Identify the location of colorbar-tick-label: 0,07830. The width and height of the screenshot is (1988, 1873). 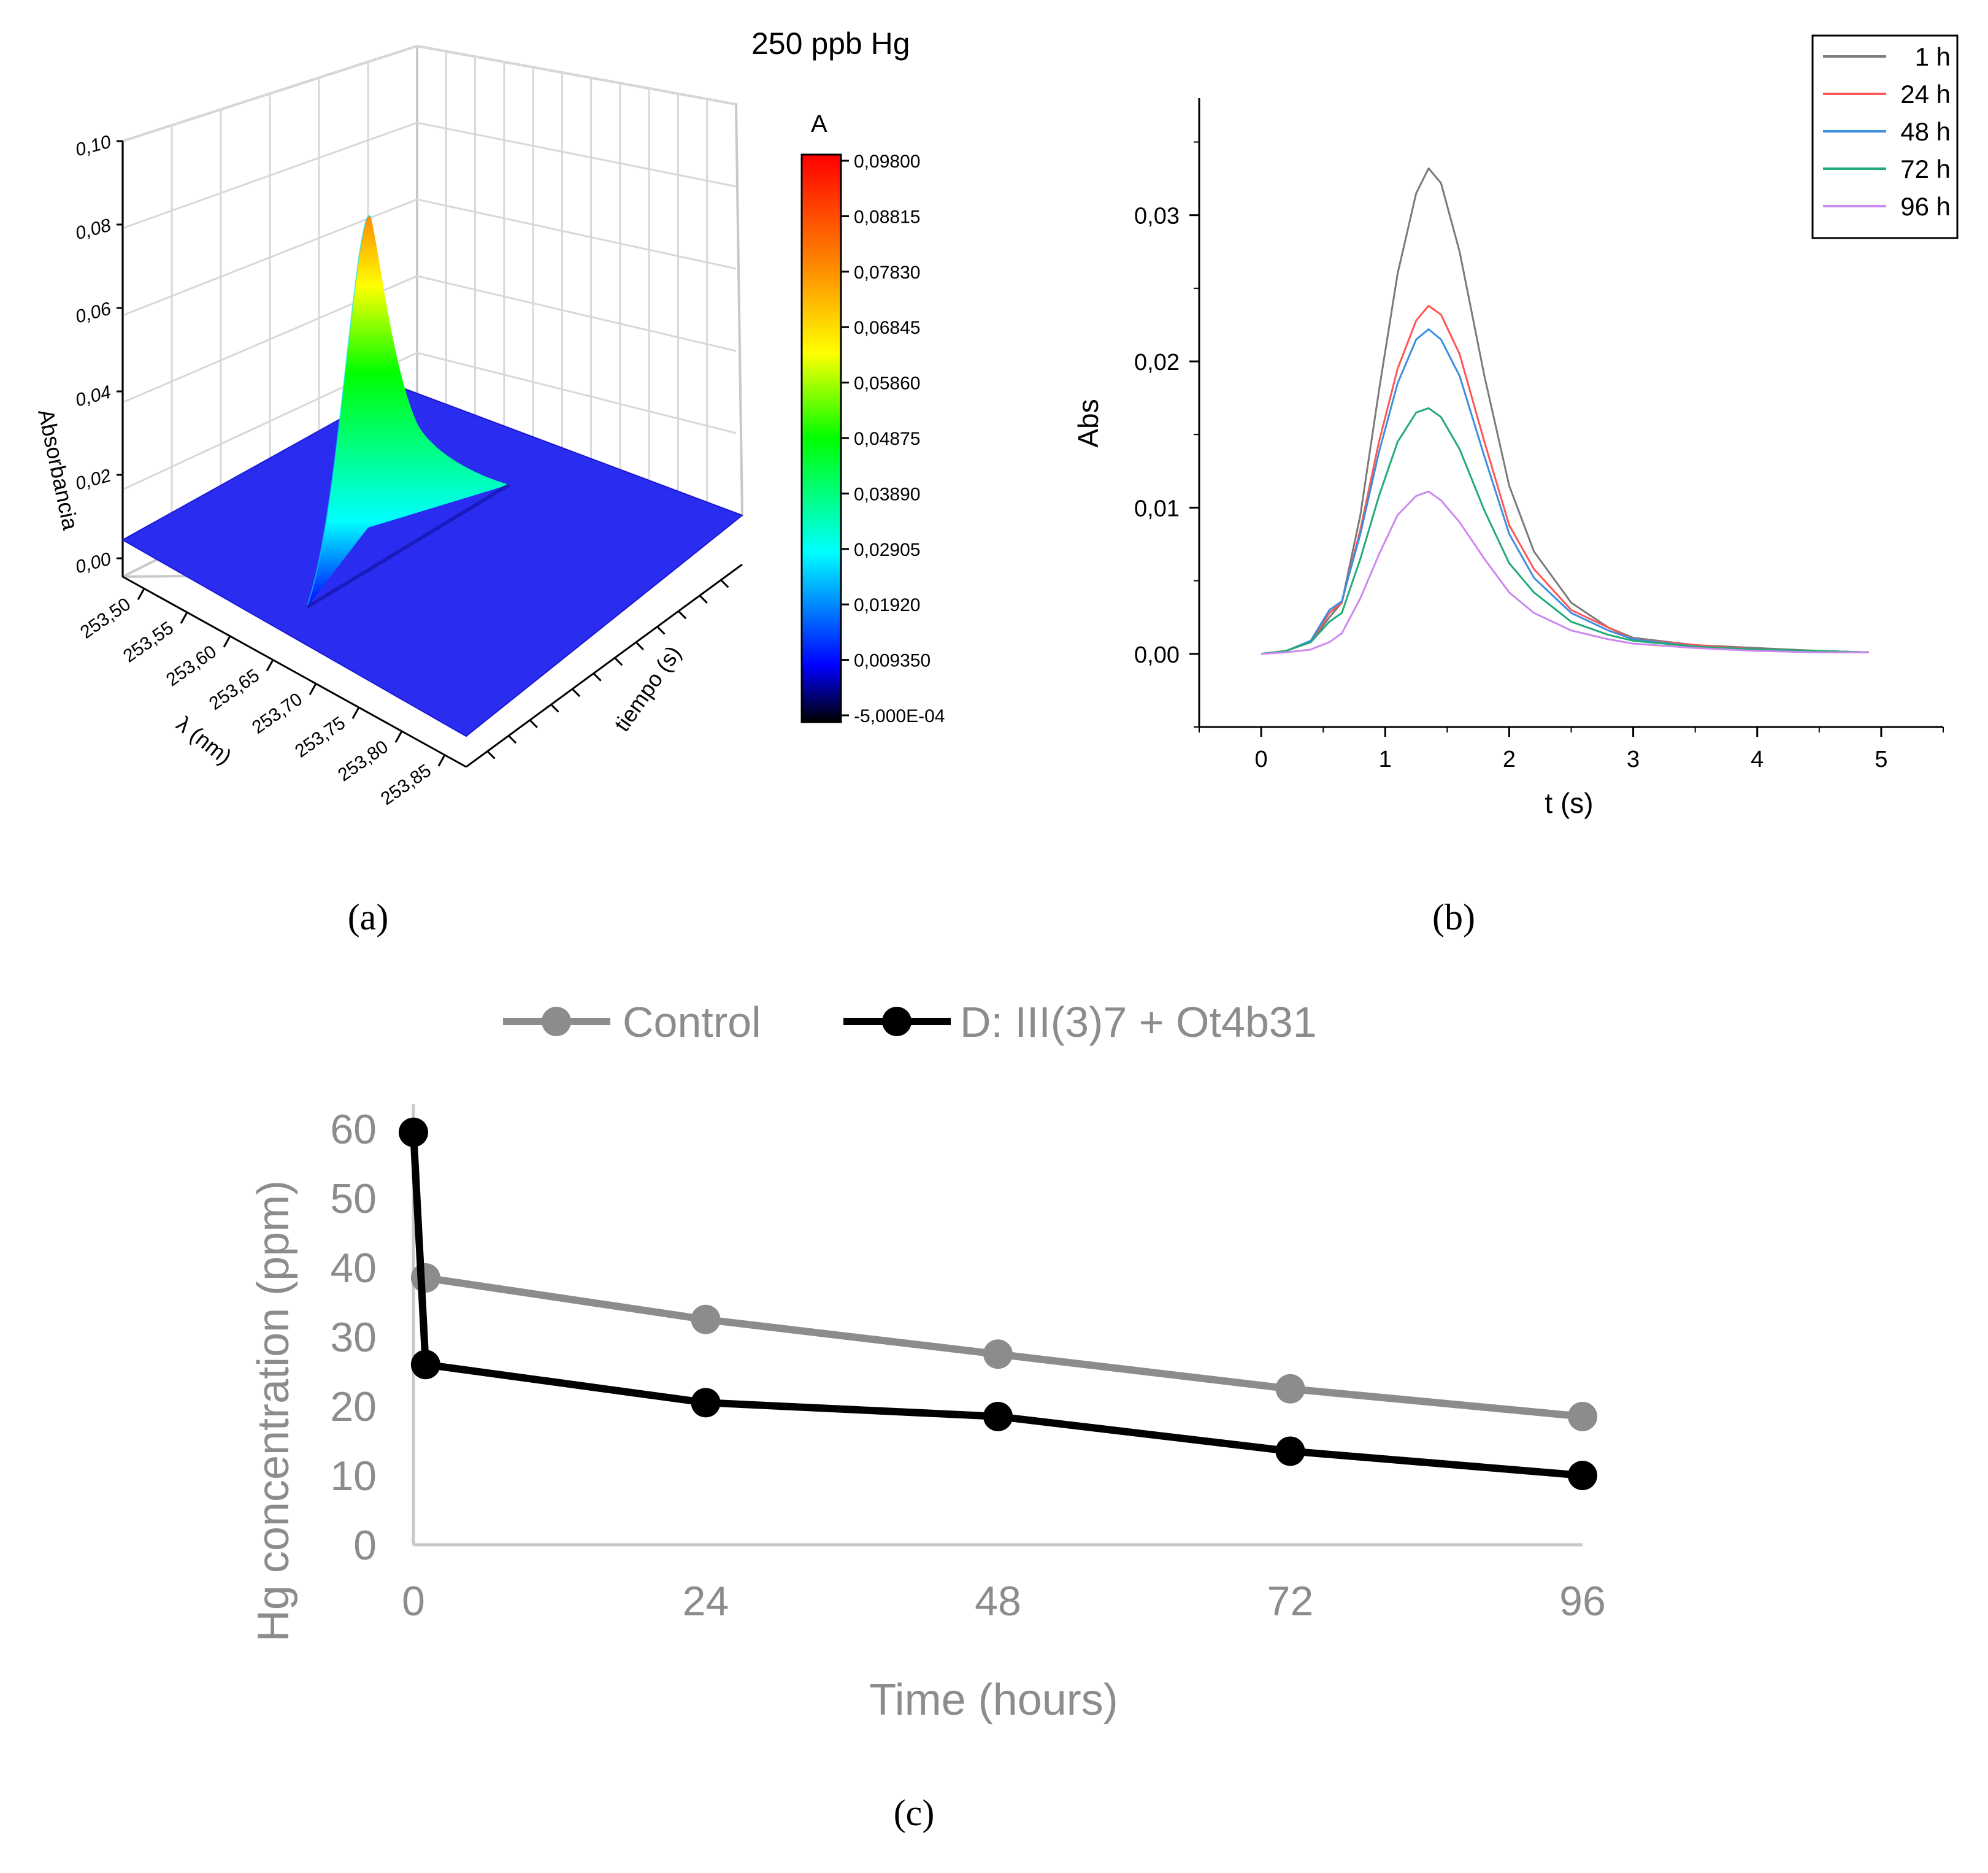
(887, 273).